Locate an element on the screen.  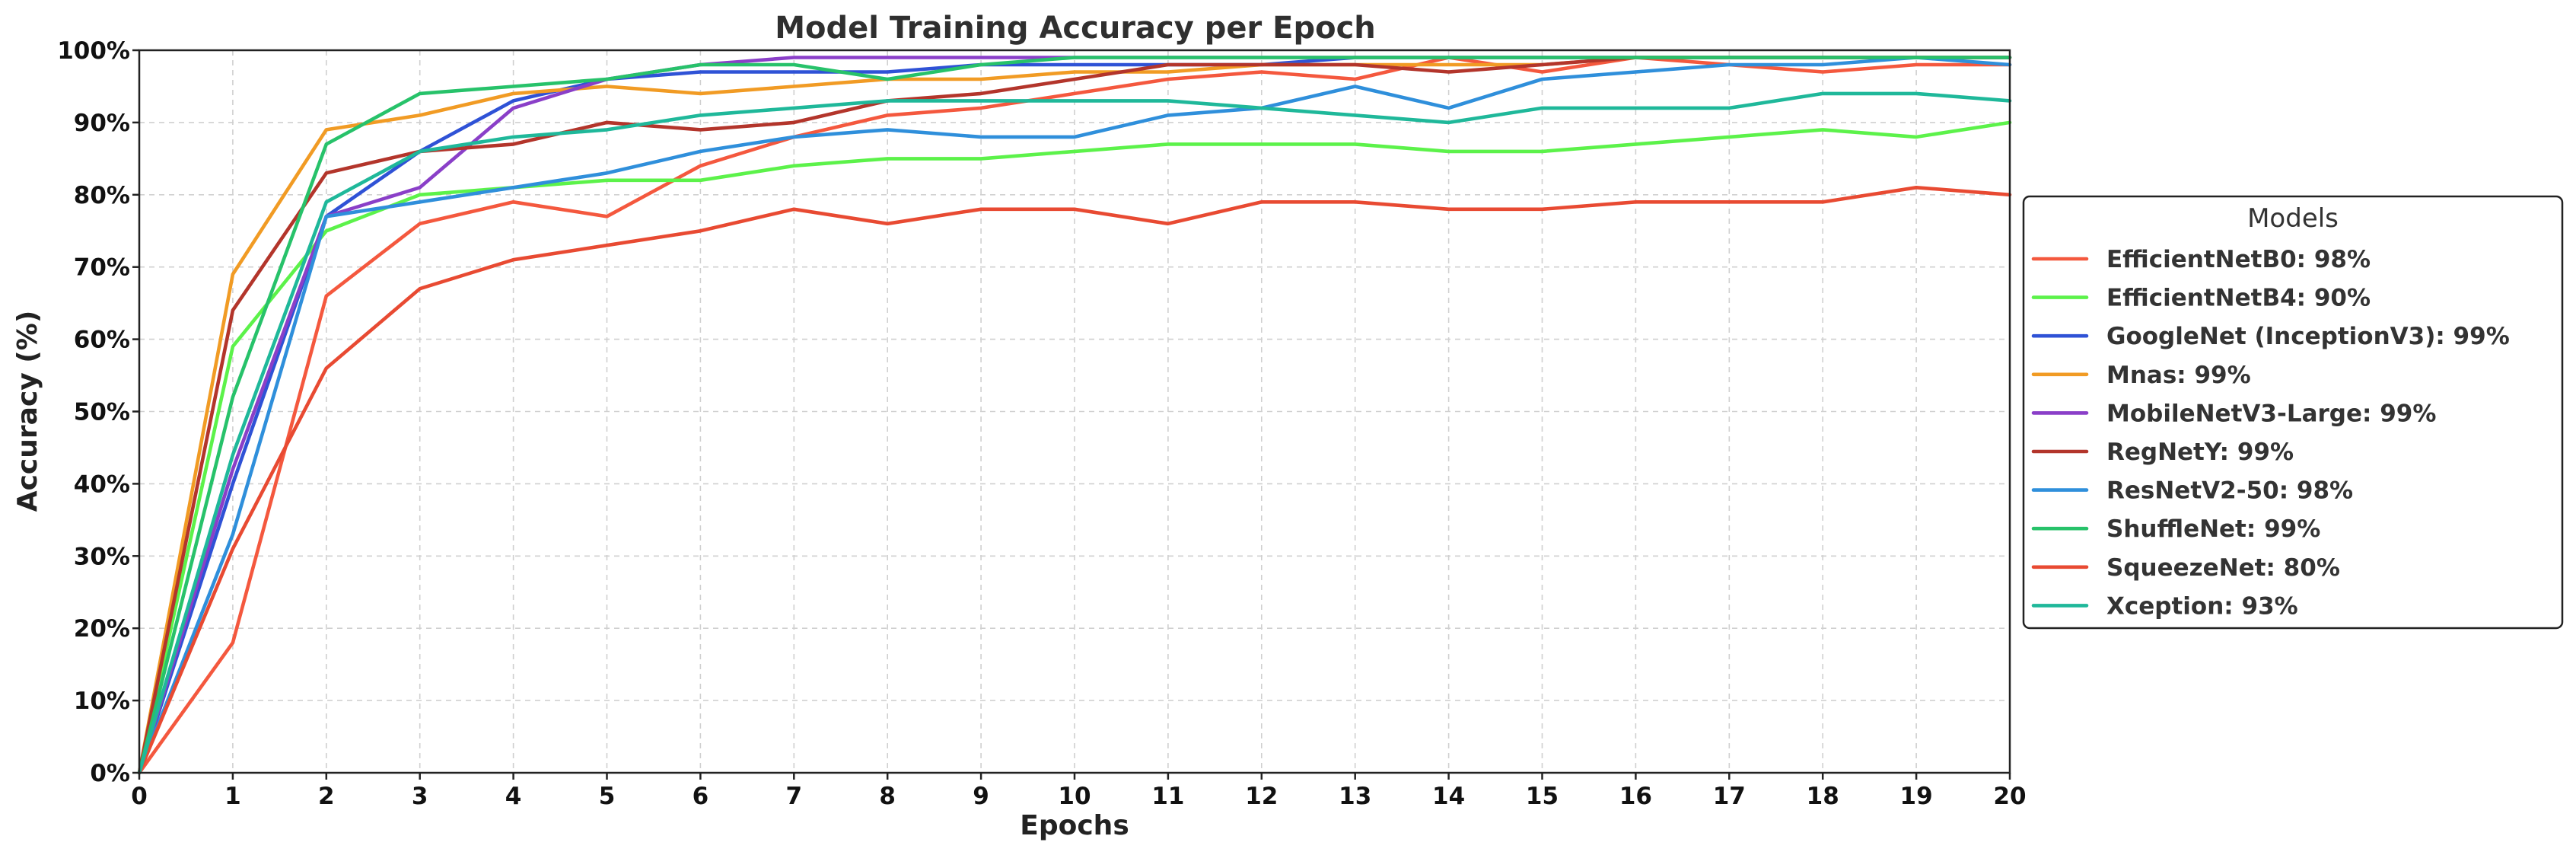
legend-title: Models is located at coordinates (2293, 218).